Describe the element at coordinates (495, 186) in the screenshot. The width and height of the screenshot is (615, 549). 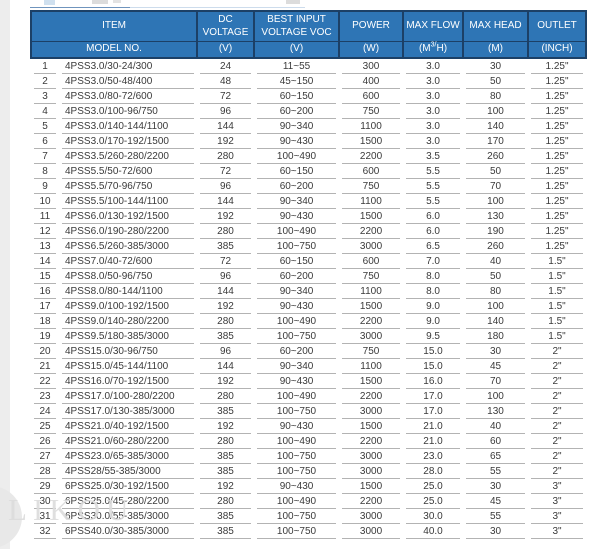
I see `max-head-cell: 70` at that location.